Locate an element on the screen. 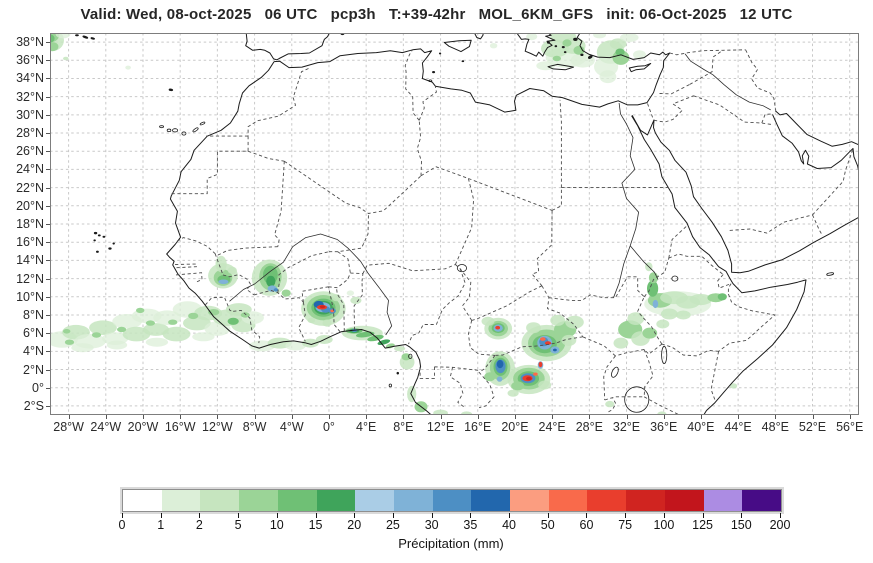  colorbar-tick-label: 50 is located at coordinates (547, 525).